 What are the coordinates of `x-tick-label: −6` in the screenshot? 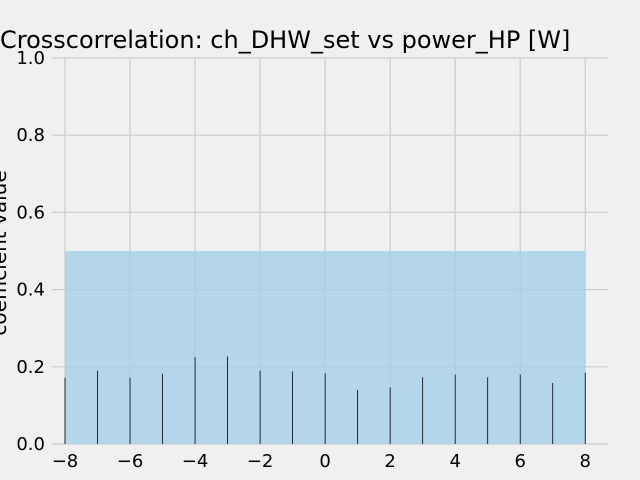 It's located at (130, 461).